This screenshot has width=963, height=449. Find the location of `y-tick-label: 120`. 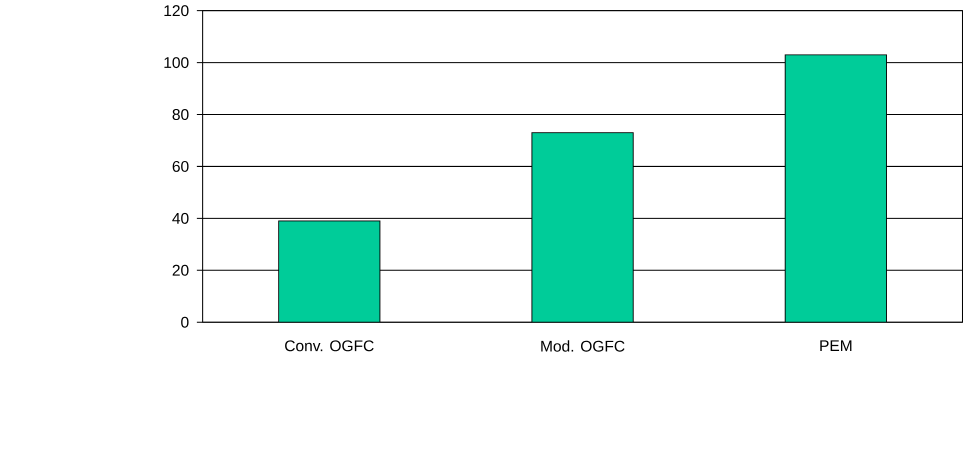

y-tick-label: 120 is located at coordinates (176, 10).